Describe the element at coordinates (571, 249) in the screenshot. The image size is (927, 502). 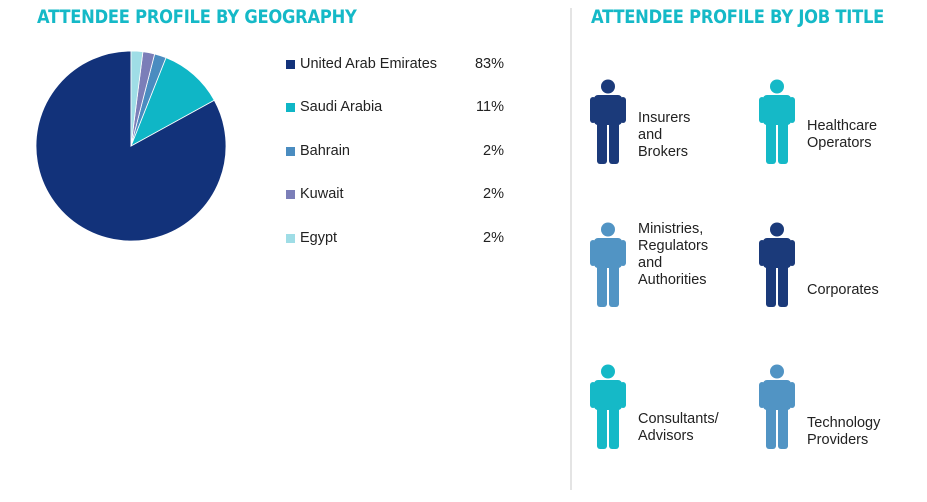
I see `section-divider` at that location.